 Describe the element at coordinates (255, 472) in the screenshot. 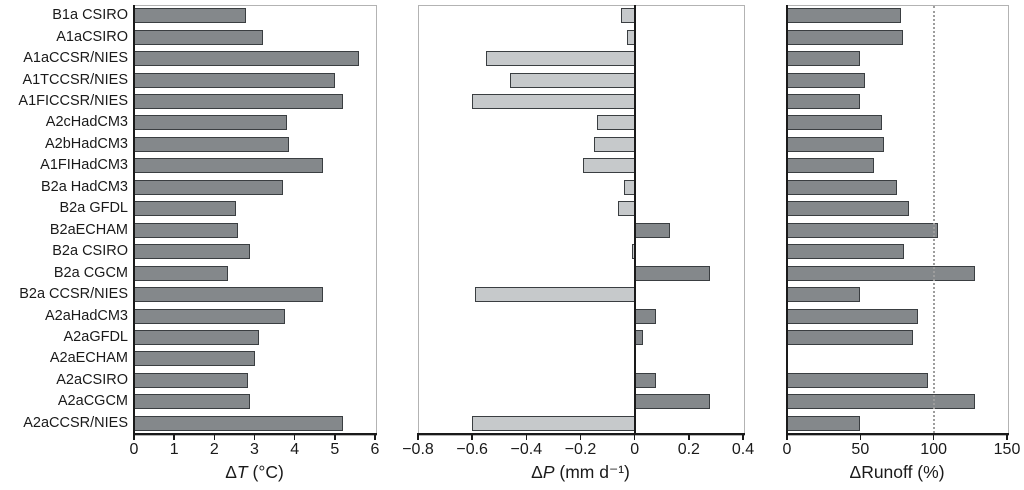

I see `axis-title-delta-t: ΔT (°C)` at that location.